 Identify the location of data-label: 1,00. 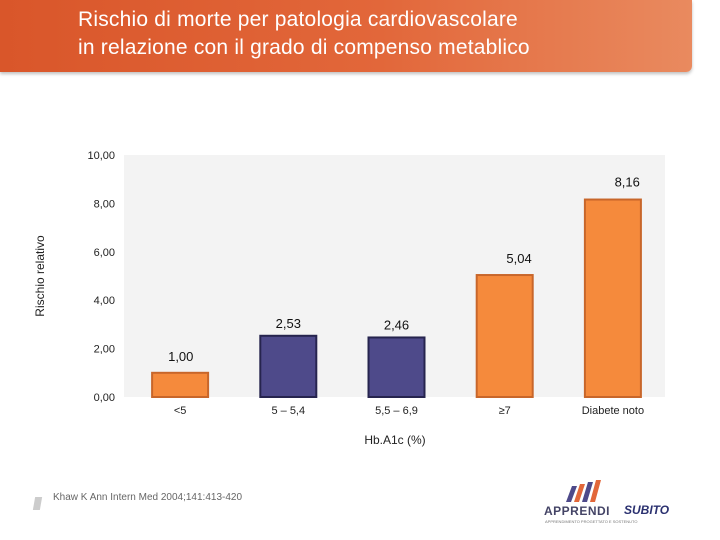
(180, 356).